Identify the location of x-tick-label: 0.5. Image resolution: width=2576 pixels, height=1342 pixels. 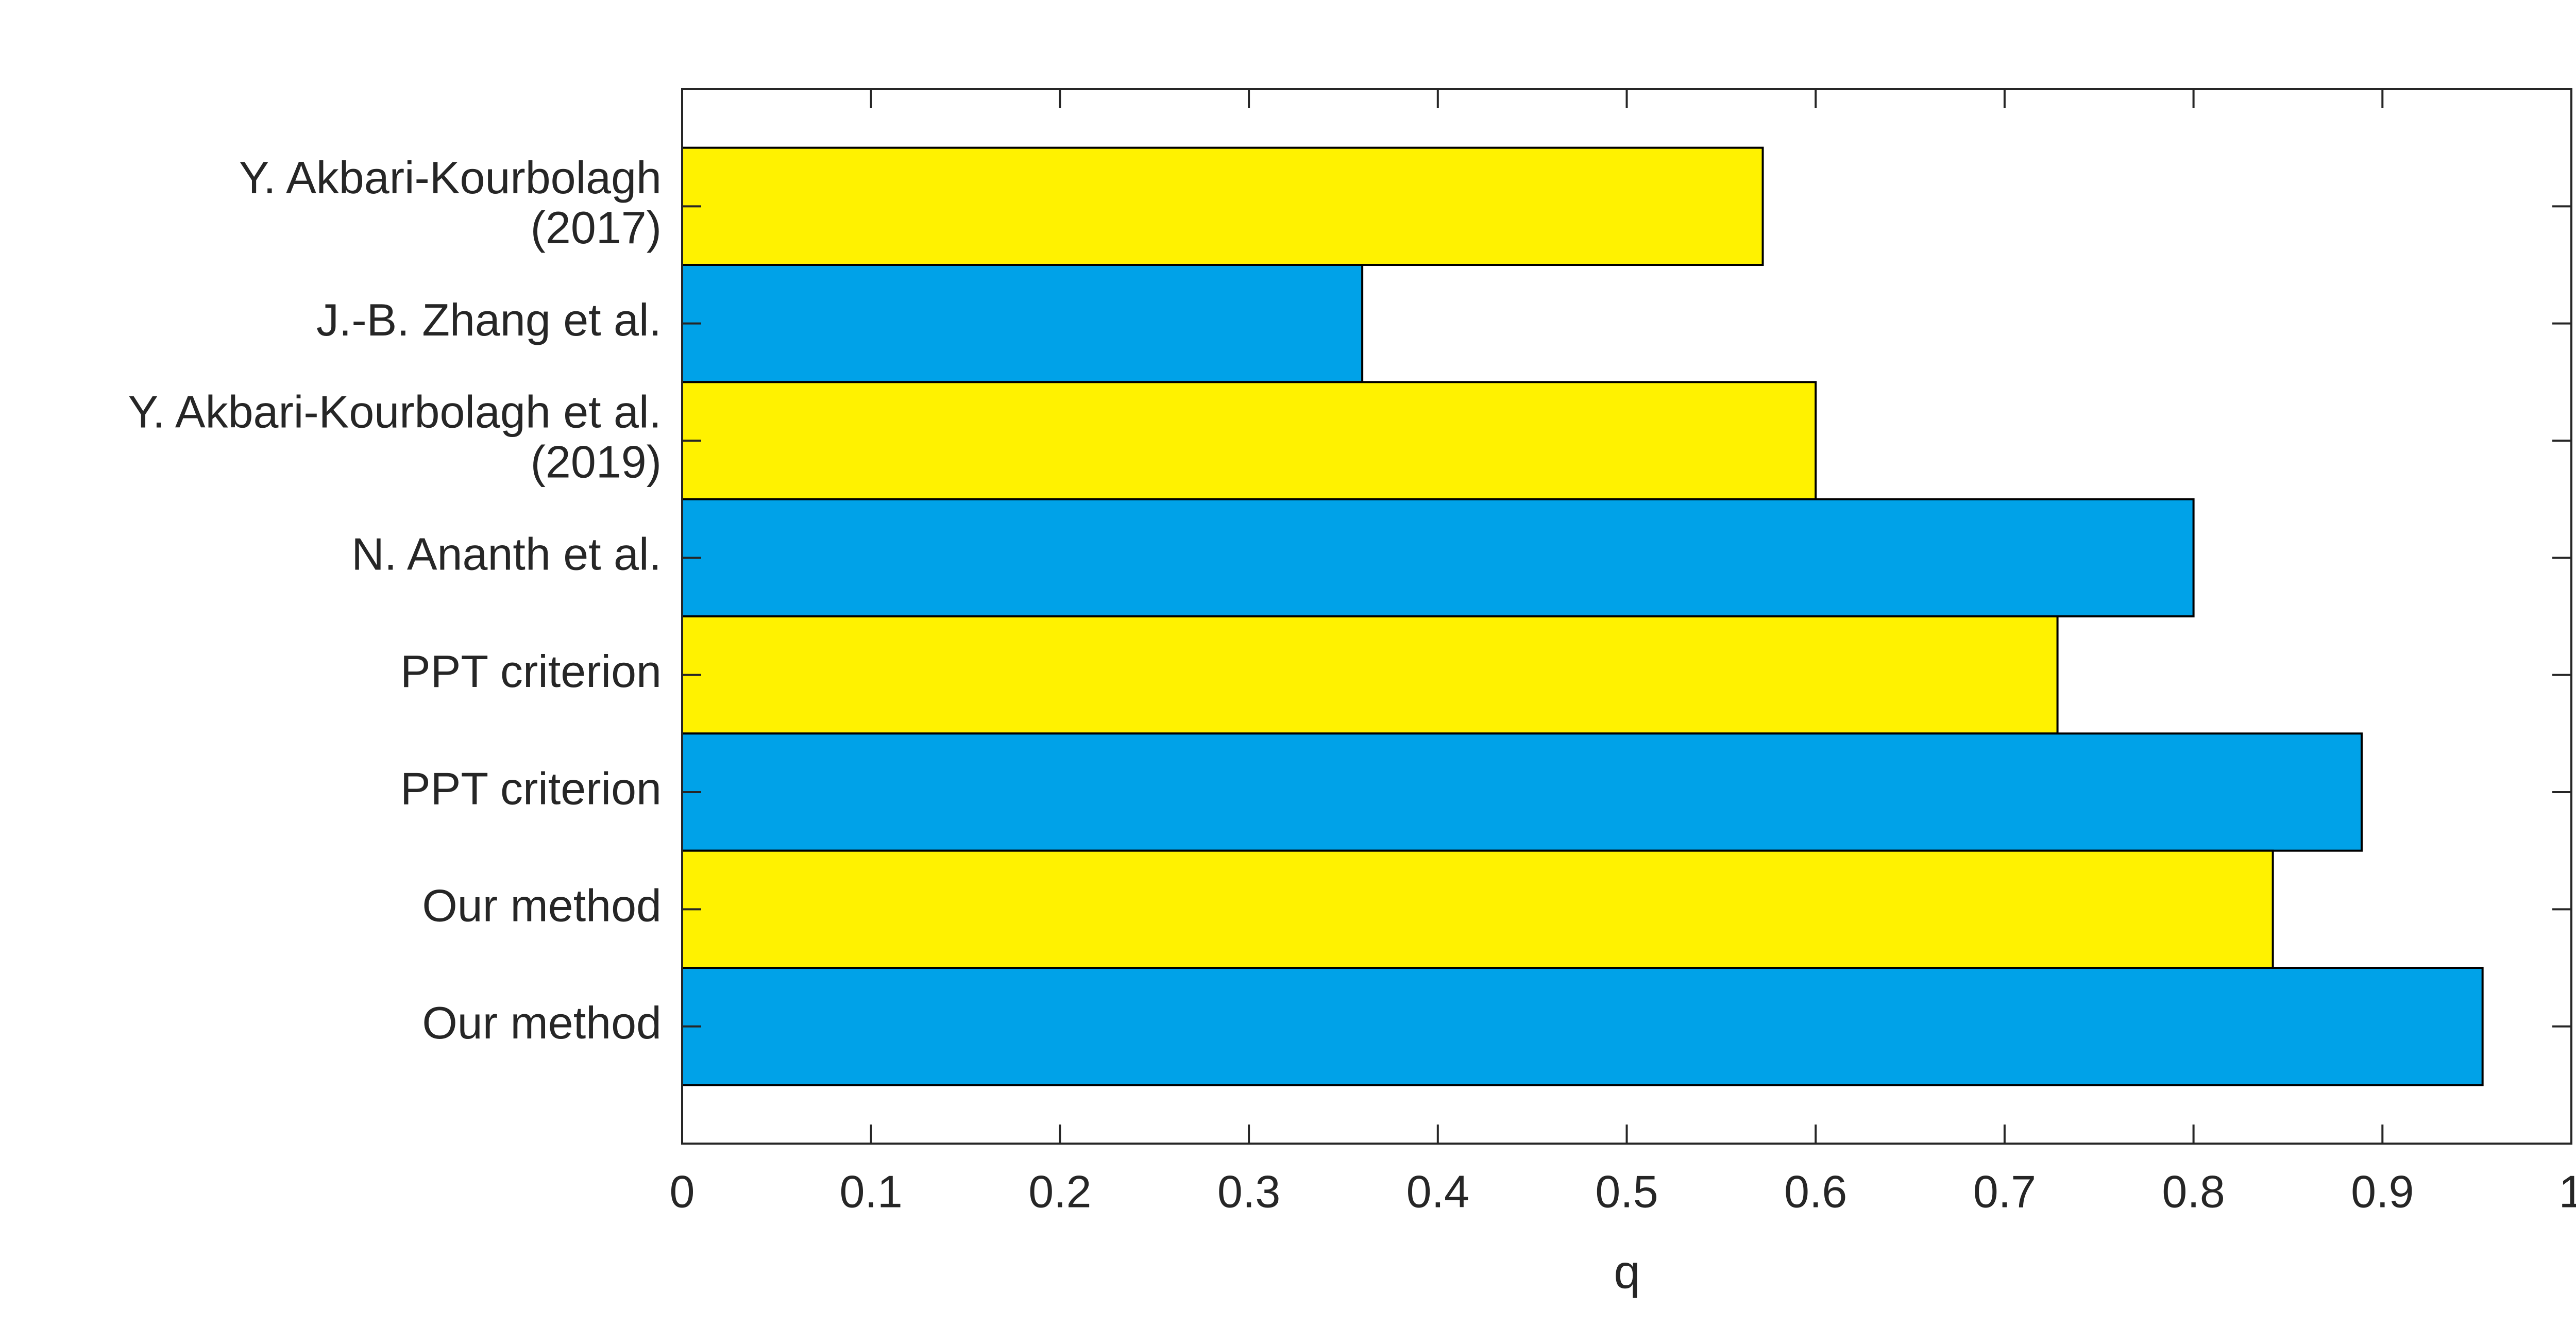
(1626, 1191).